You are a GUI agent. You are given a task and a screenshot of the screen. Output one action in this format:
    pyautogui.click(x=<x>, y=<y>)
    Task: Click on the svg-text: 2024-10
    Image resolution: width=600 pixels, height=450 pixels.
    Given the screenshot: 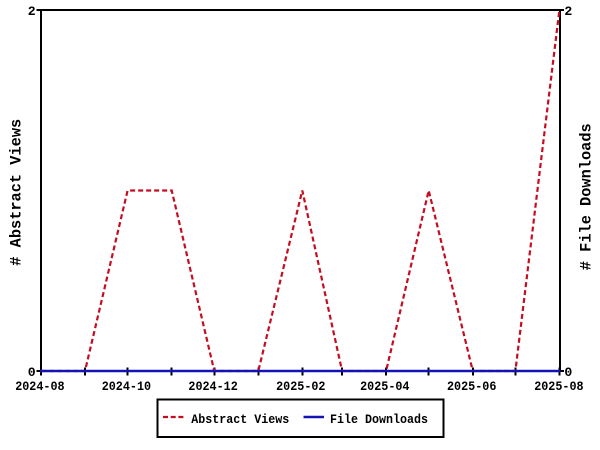 What is the action you would take?
    pyautogui.click(x=126, y=386)
    